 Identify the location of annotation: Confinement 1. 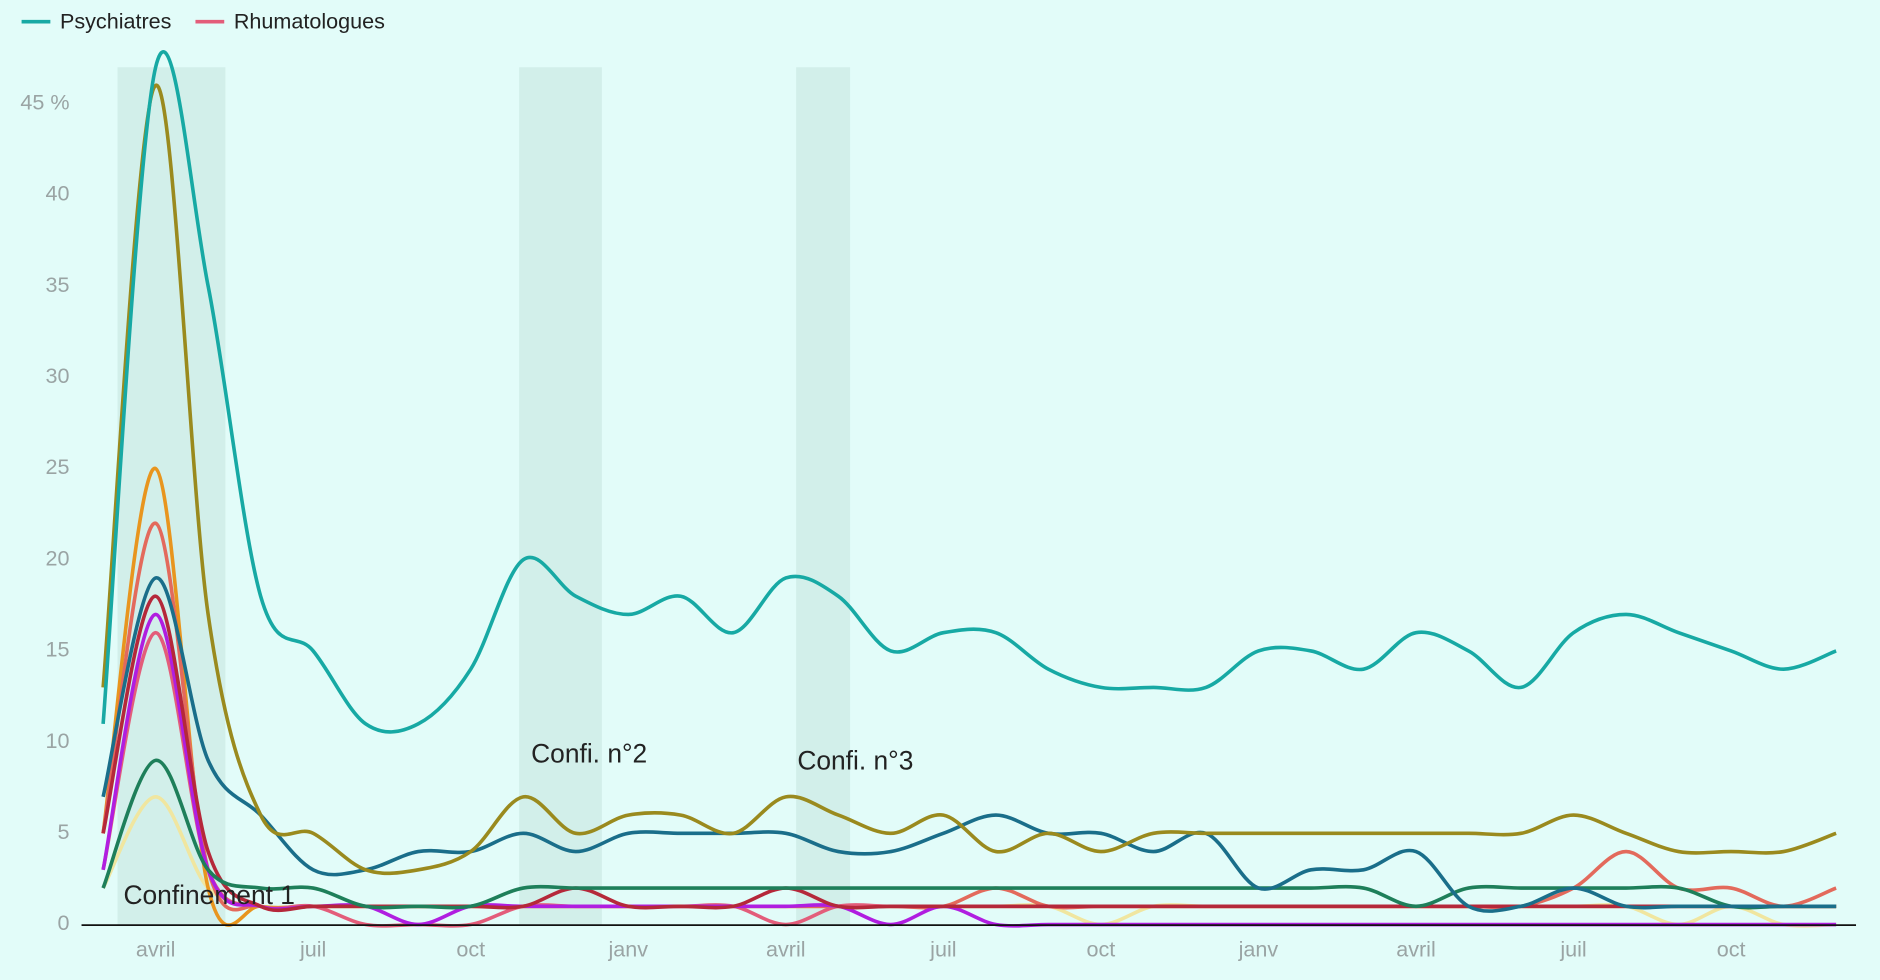
(208, 895).